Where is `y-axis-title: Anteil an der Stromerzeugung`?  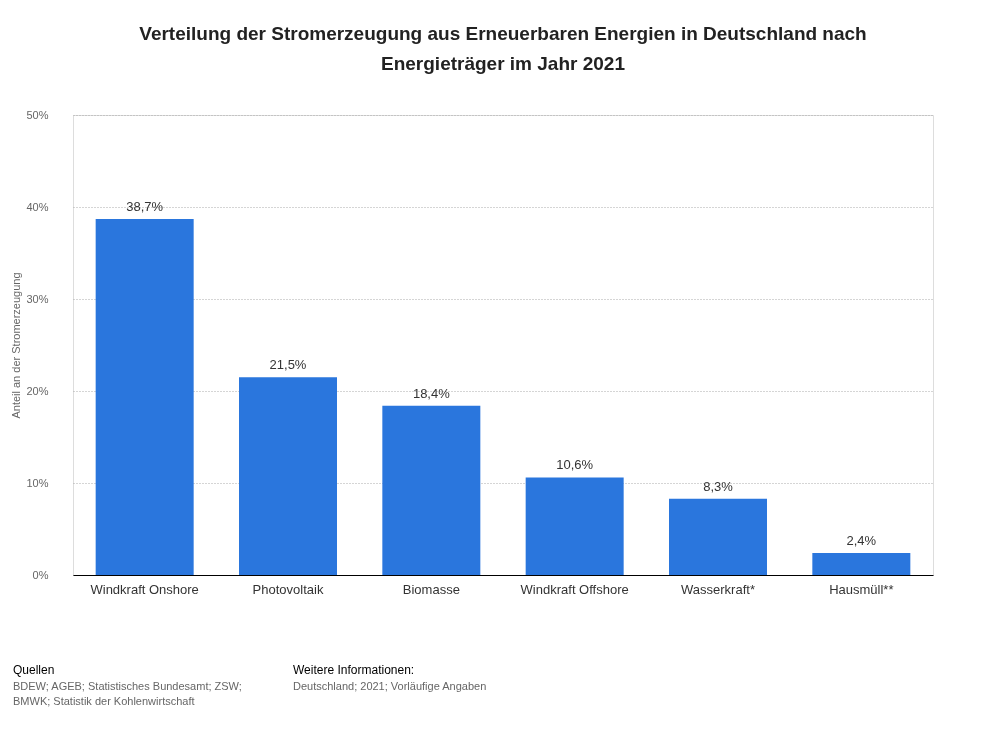
y-axis-title: Anteil an der Stromerzeugung is located at coordinates (16, 345).